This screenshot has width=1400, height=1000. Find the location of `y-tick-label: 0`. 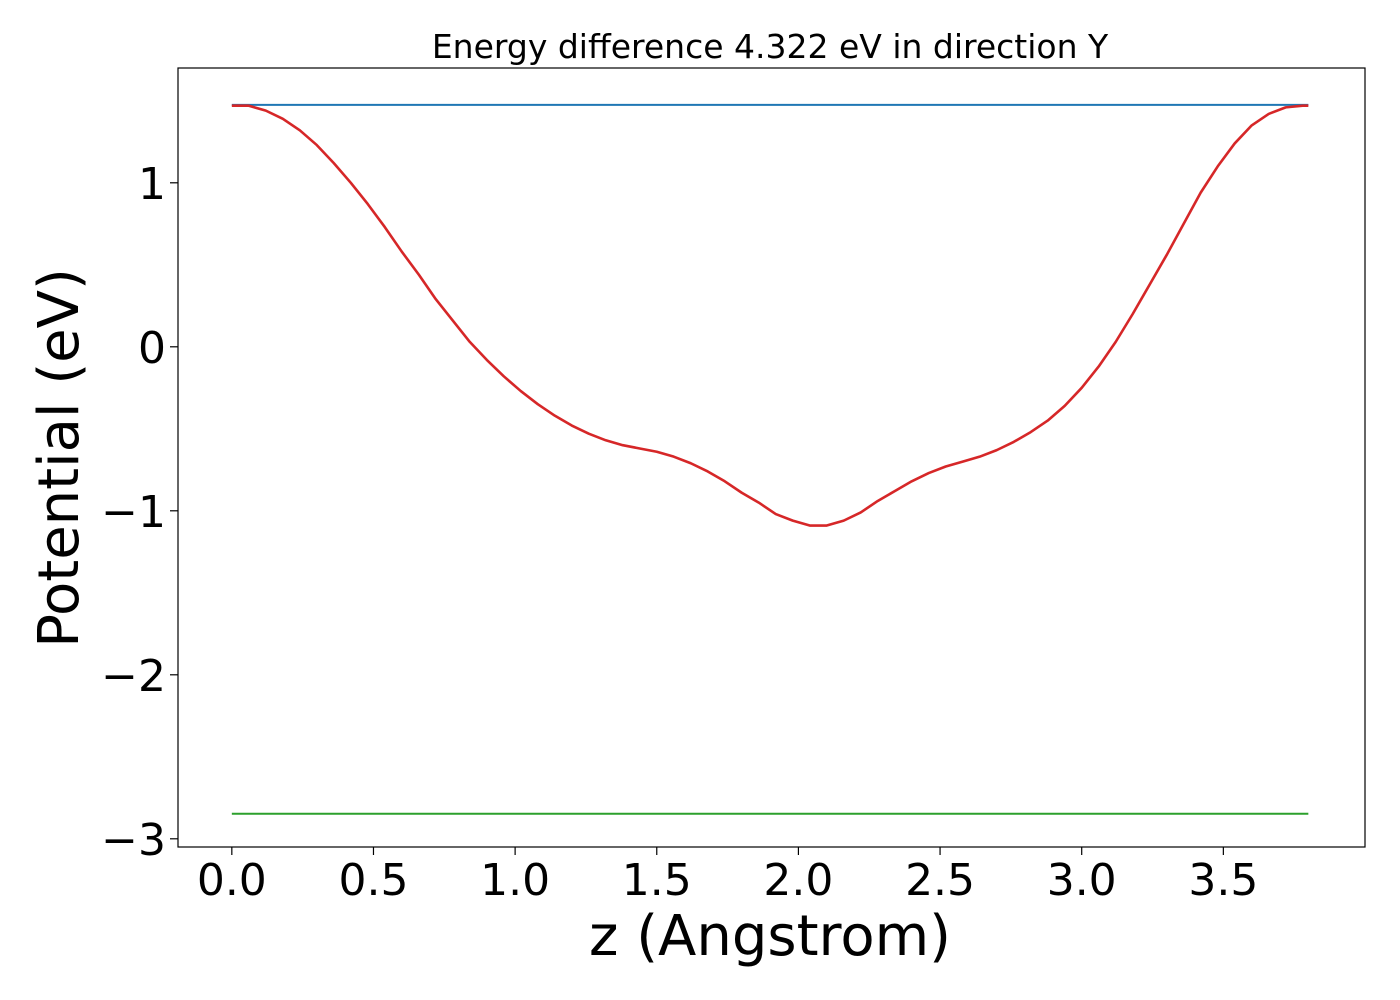

y-tick-label: 0 is located at coordinates (152, 348).